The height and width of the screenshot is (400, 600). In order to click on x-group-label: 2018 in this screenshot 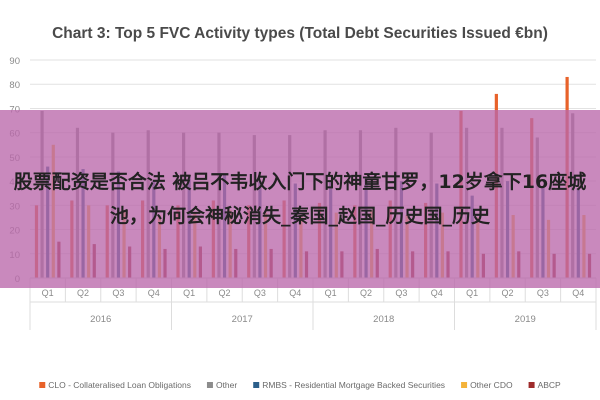, I will do `click(383, 319)`.